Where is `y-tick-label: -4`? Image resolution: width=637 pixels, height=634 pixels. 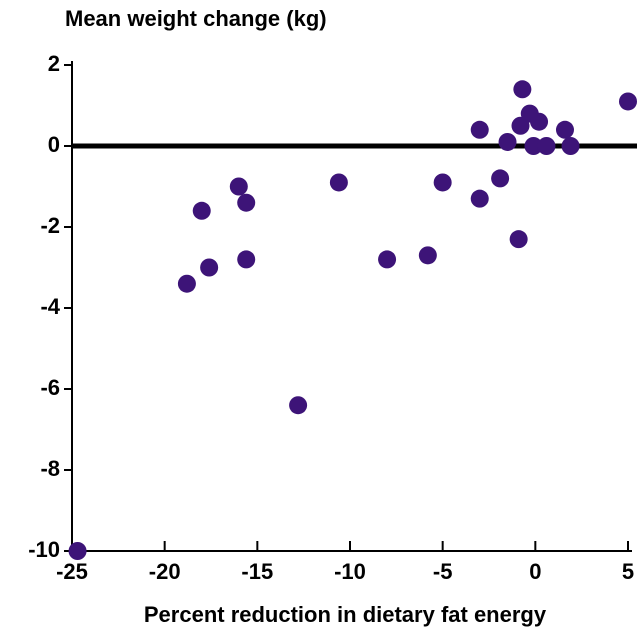
y-tick-label: -4 is located at coordinates (50, 306).